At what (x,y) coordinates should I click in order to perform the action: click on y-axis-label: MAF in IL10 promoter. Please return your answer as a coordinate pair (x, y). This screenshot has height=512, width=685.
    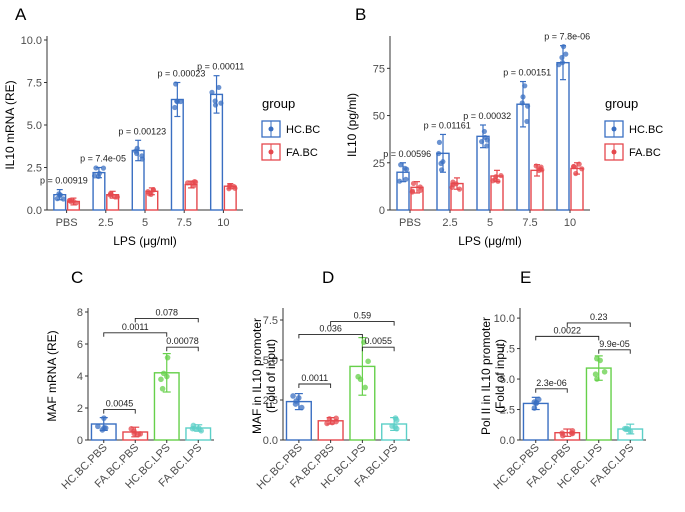
    Looking at the image, I should click on (257, 376).